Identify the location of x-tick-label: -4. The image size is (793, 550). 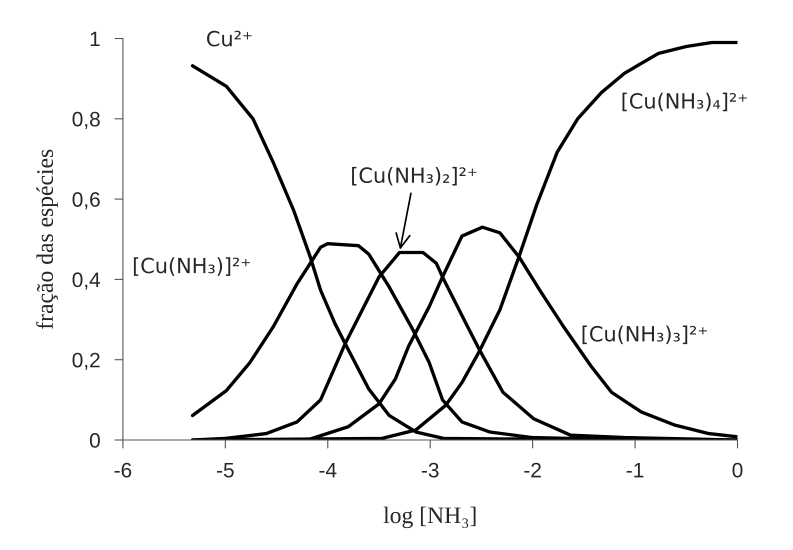
(327, 470).